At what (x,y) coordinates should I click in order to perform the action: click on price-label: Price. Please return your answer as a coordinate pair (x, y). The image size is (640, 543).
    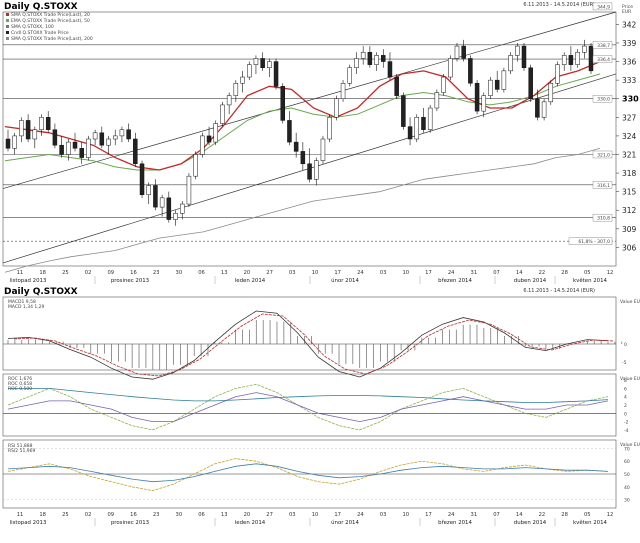
    Looking at the image, I should click on (627, 7).